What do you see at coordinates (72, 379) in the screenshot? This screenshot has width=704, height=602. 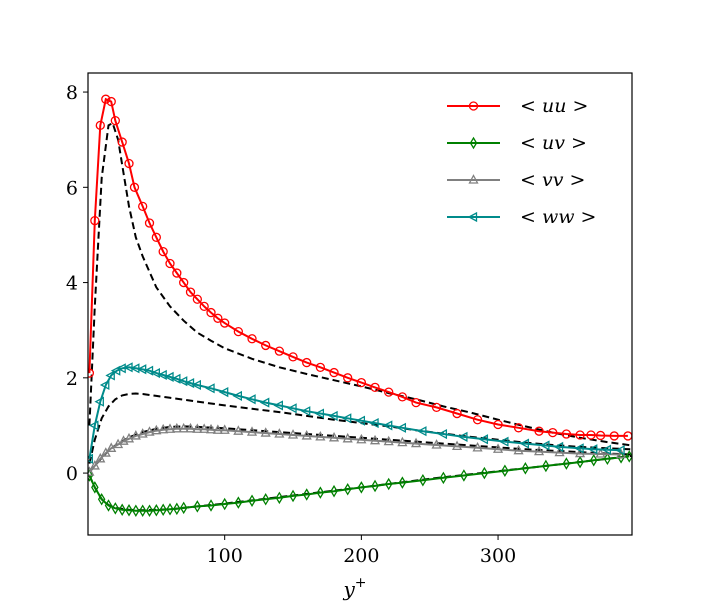 I see `y-tick-label: 2` at bounding box center [72, 379].